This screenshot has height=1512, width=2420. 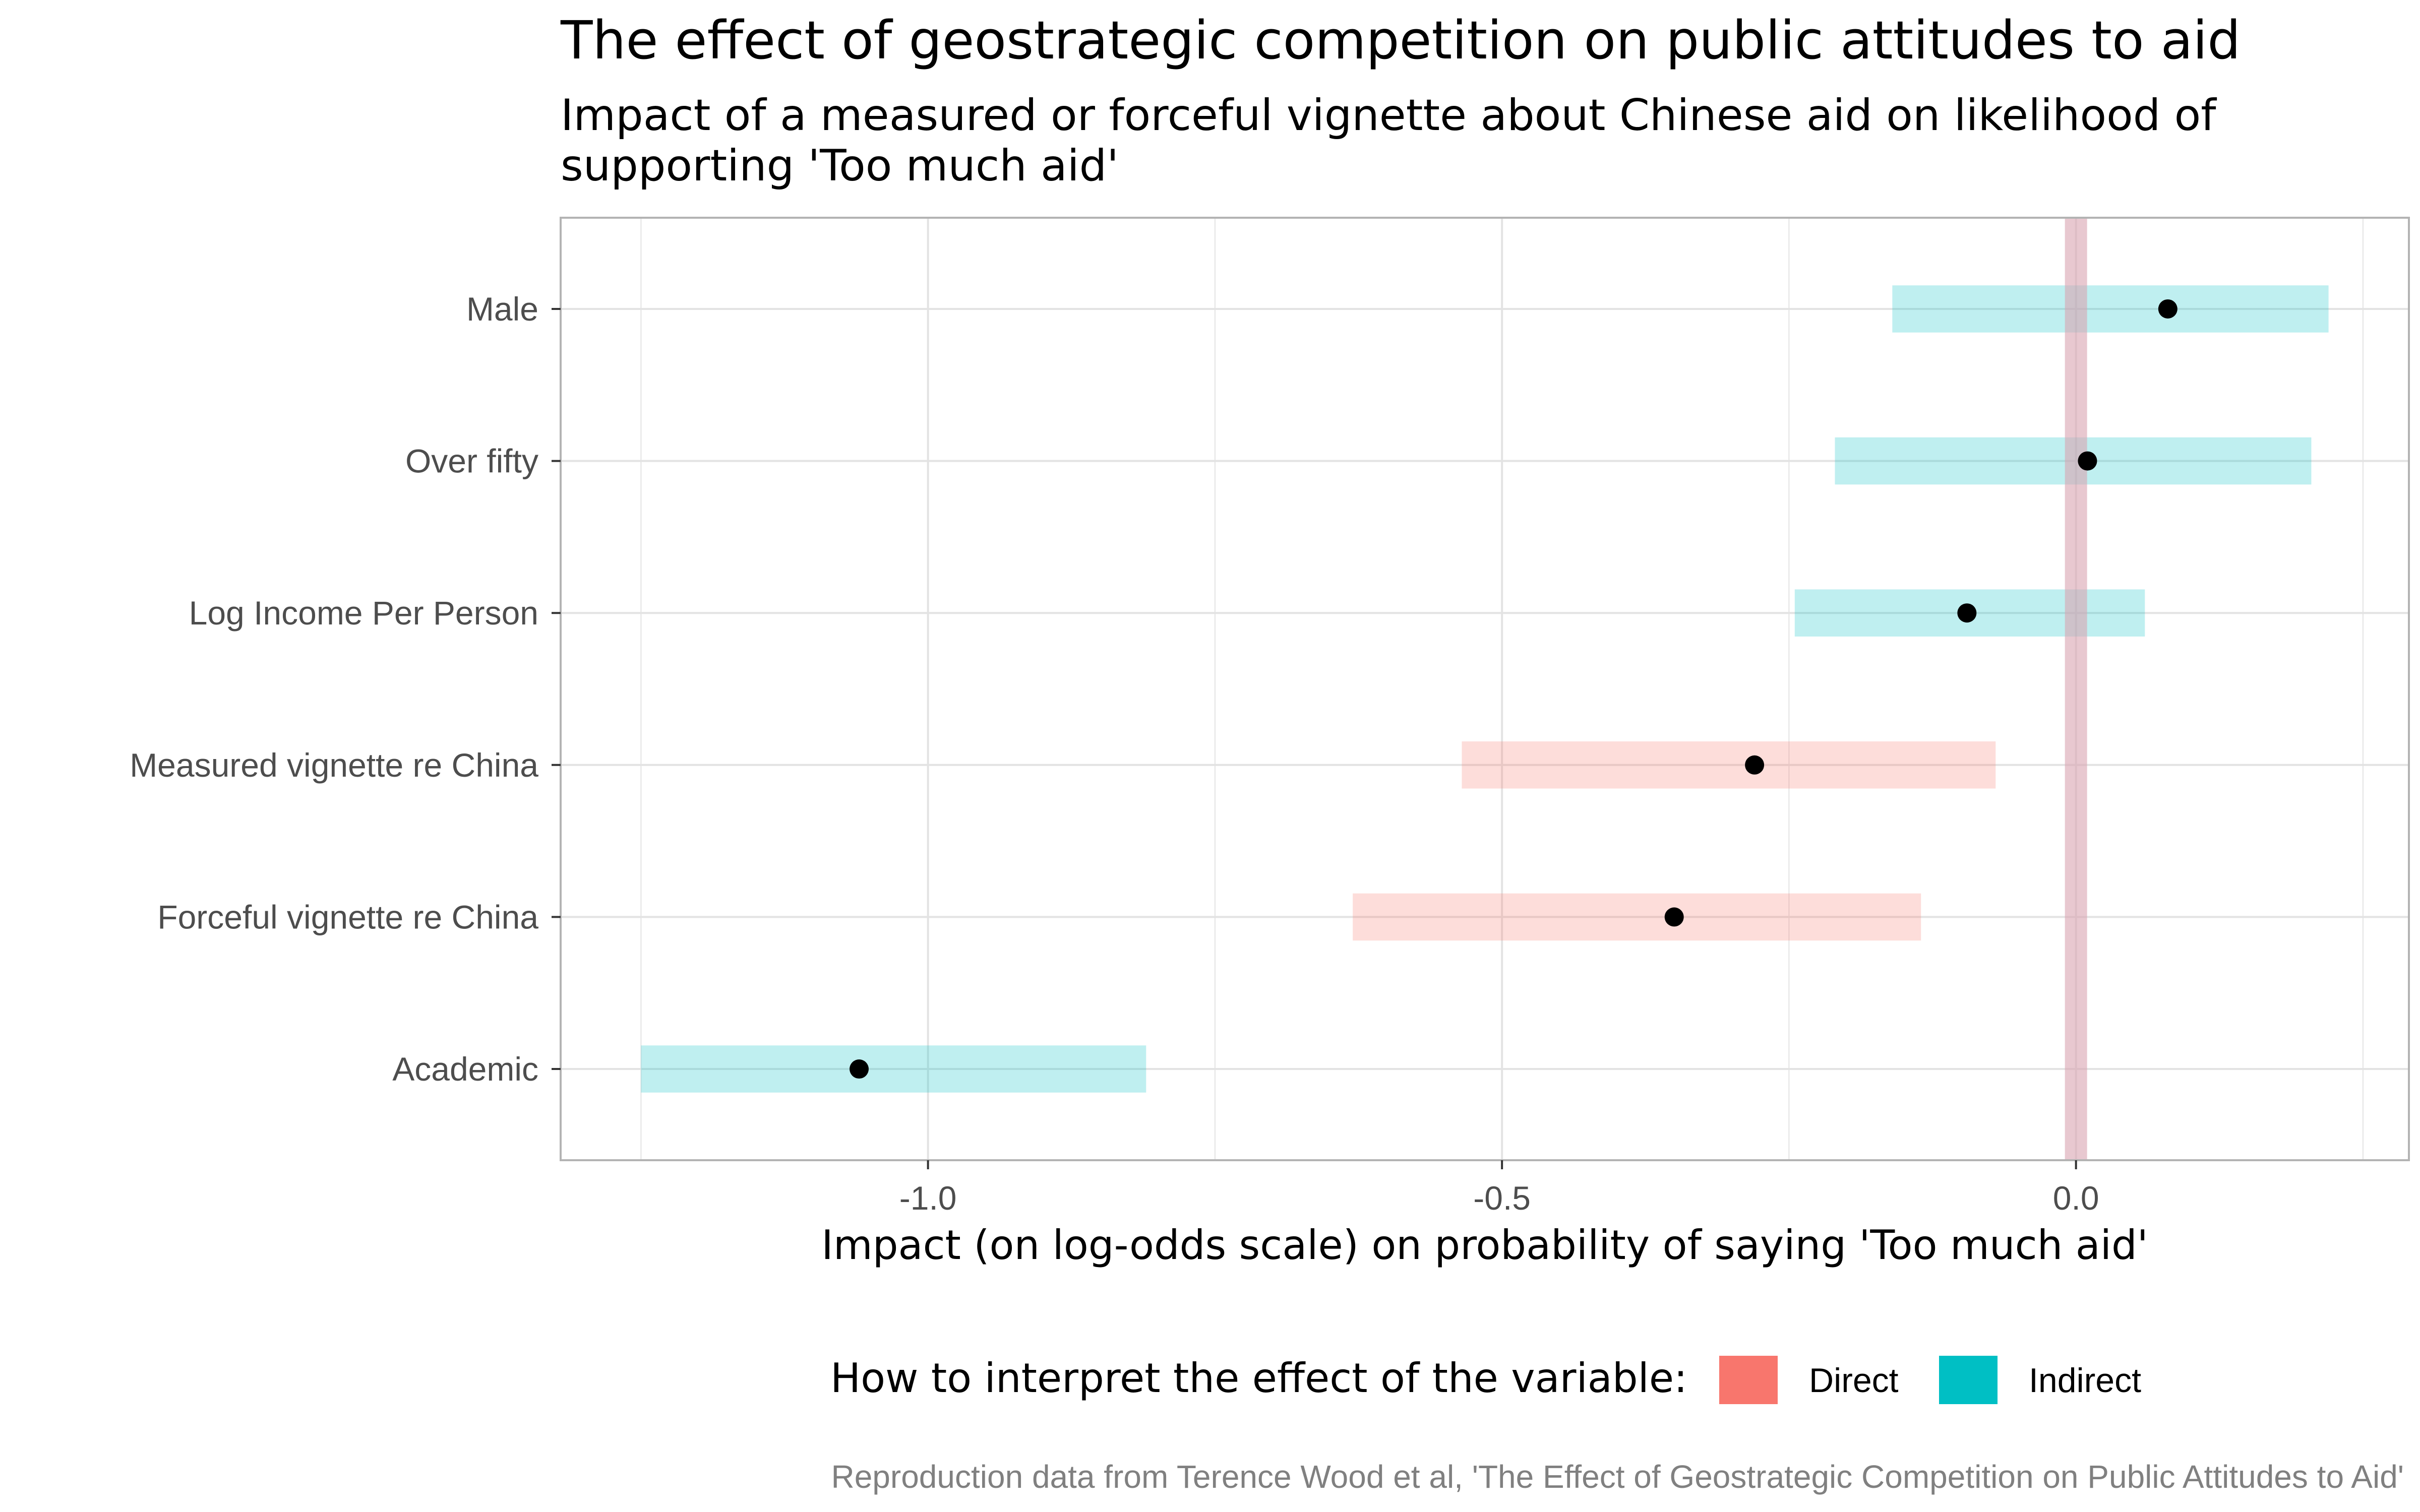 I want to click on x-tick-label: -0.5, so click(x=1502, y=1198).